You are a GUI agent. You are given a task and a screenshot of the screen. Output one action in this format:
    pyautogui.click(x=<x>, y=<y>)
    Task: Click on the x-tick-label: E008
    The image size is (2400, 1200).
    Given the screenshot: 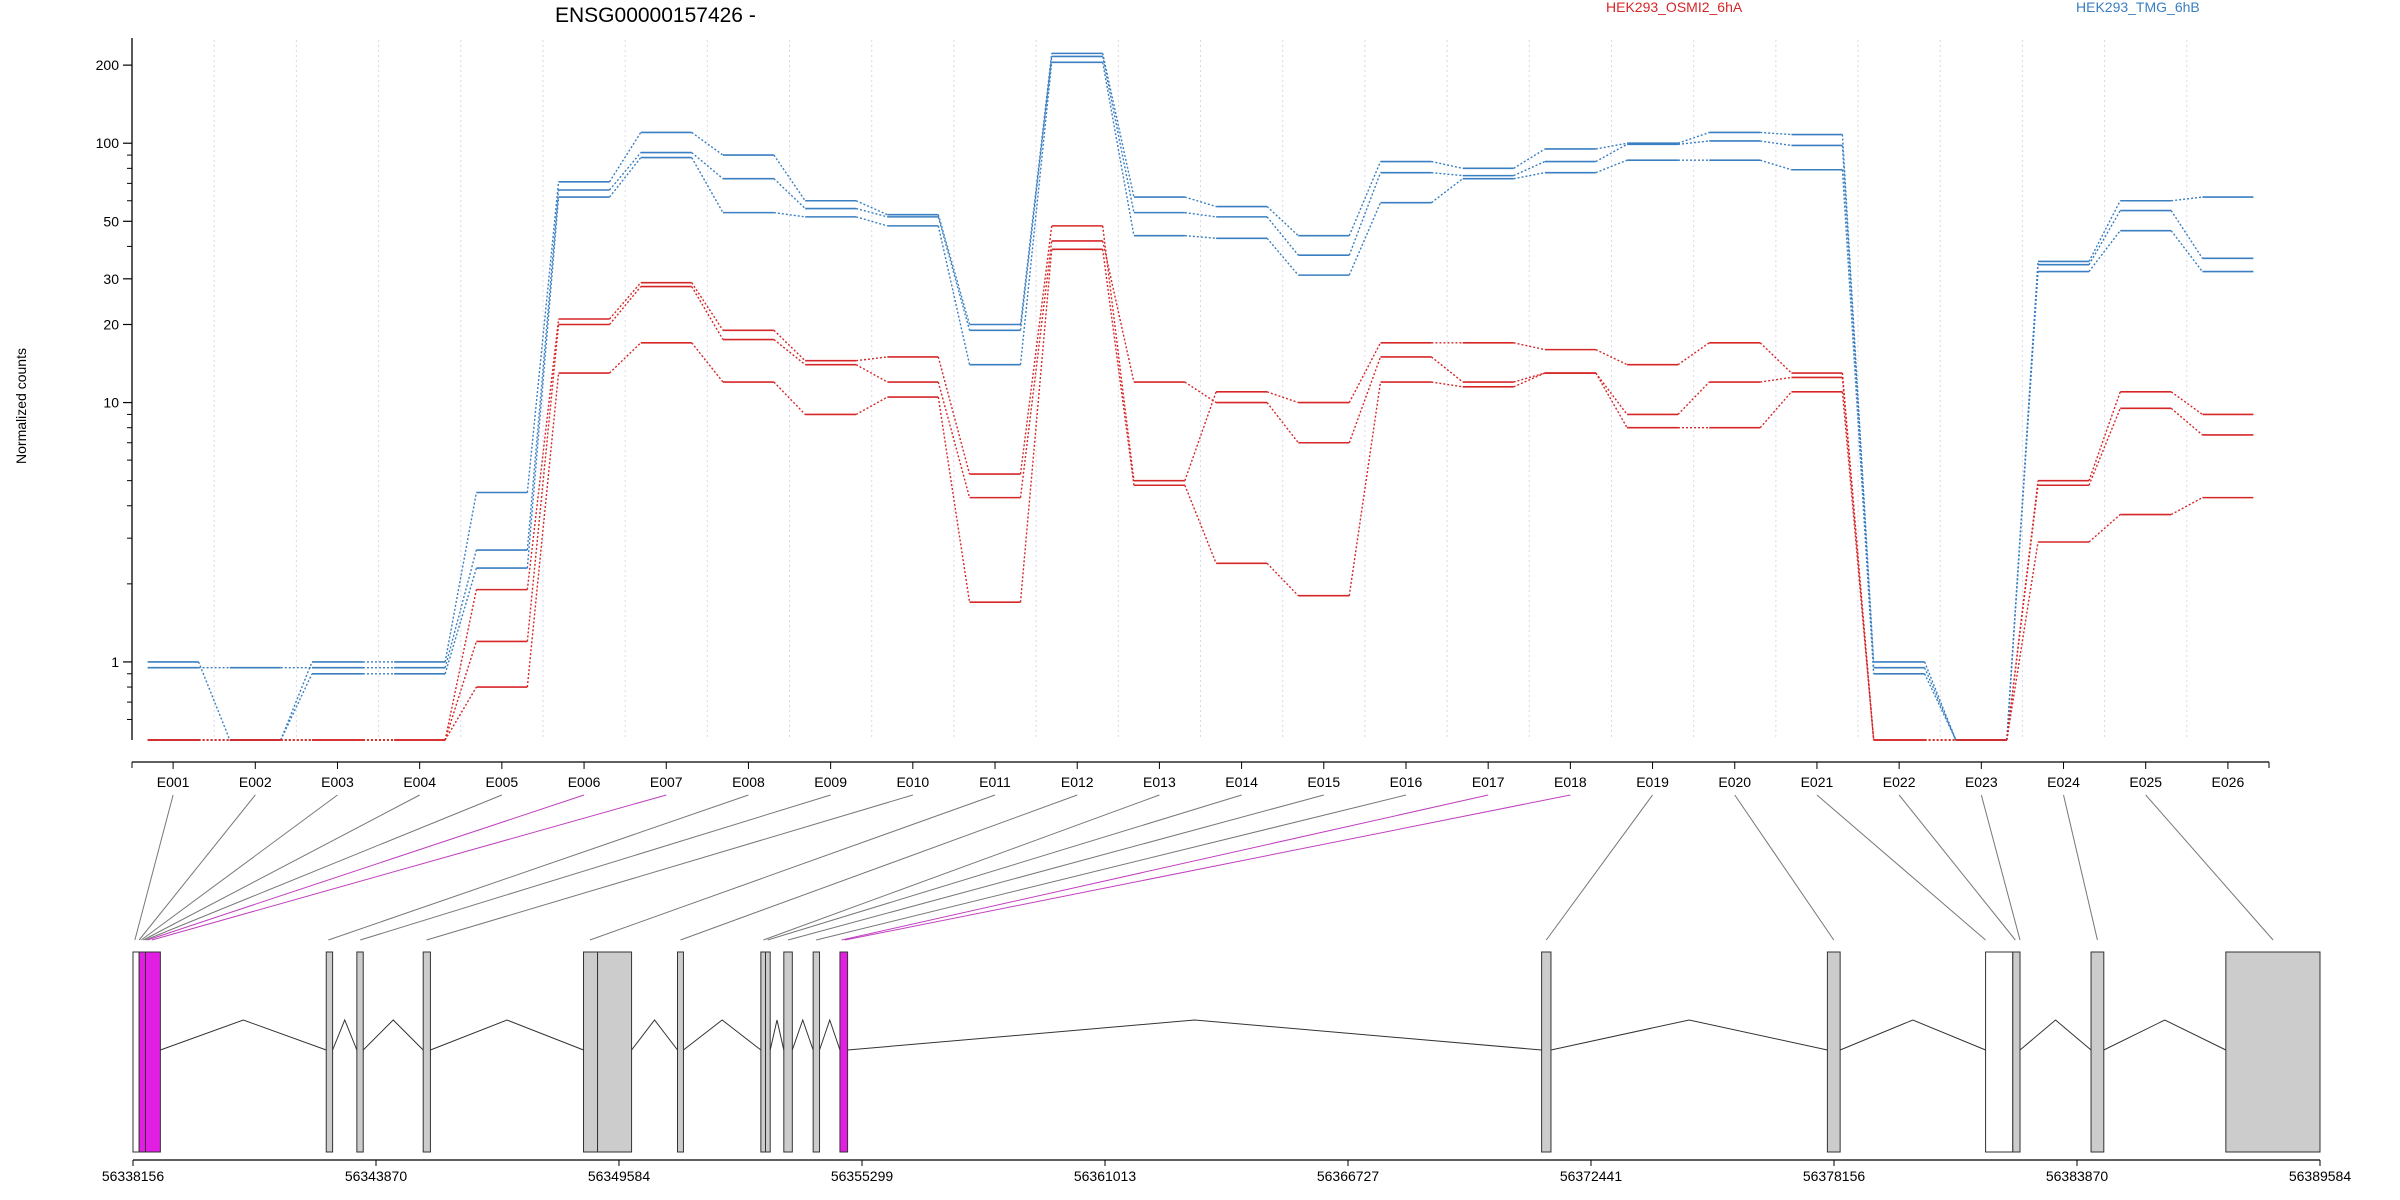 What is the action you would take?
    pyautogui.click(x=748, y=782)
    